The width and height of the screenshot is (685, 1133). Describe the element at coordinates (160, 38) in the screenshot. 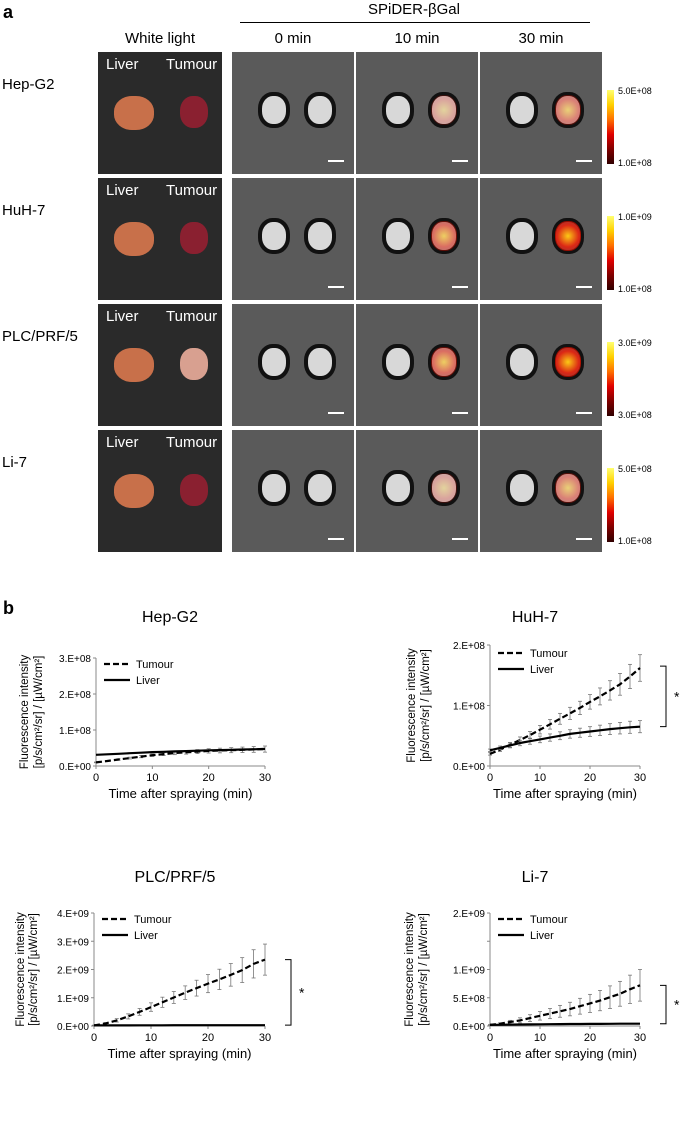

I see `col-header-white-light: White light` at that location.